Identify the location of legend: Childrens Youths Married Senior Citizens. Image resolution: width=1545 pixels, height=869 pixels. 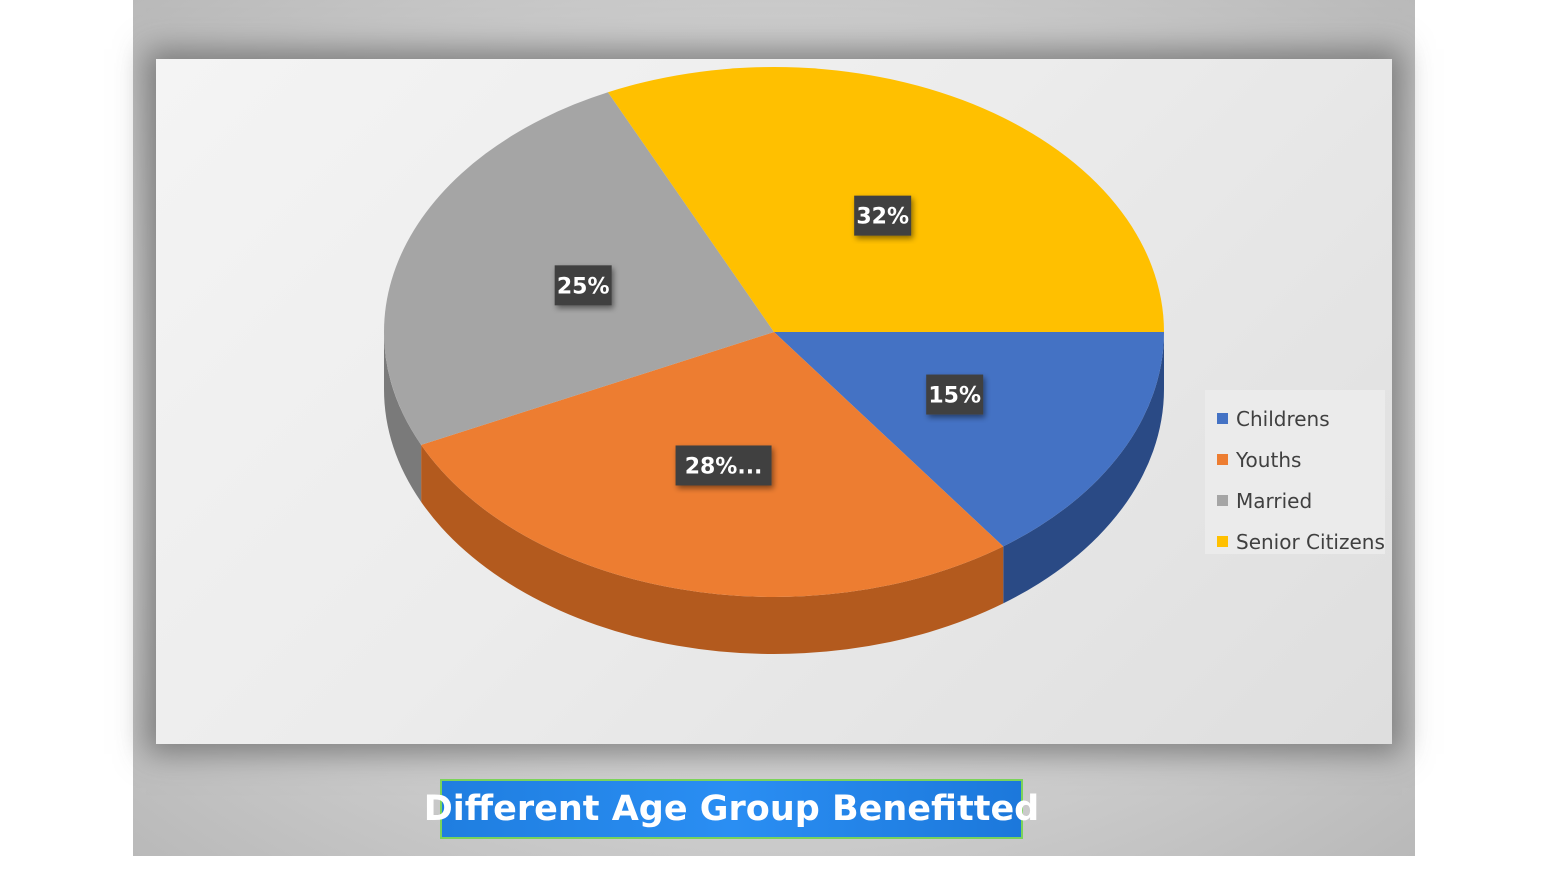
(1295, 472).